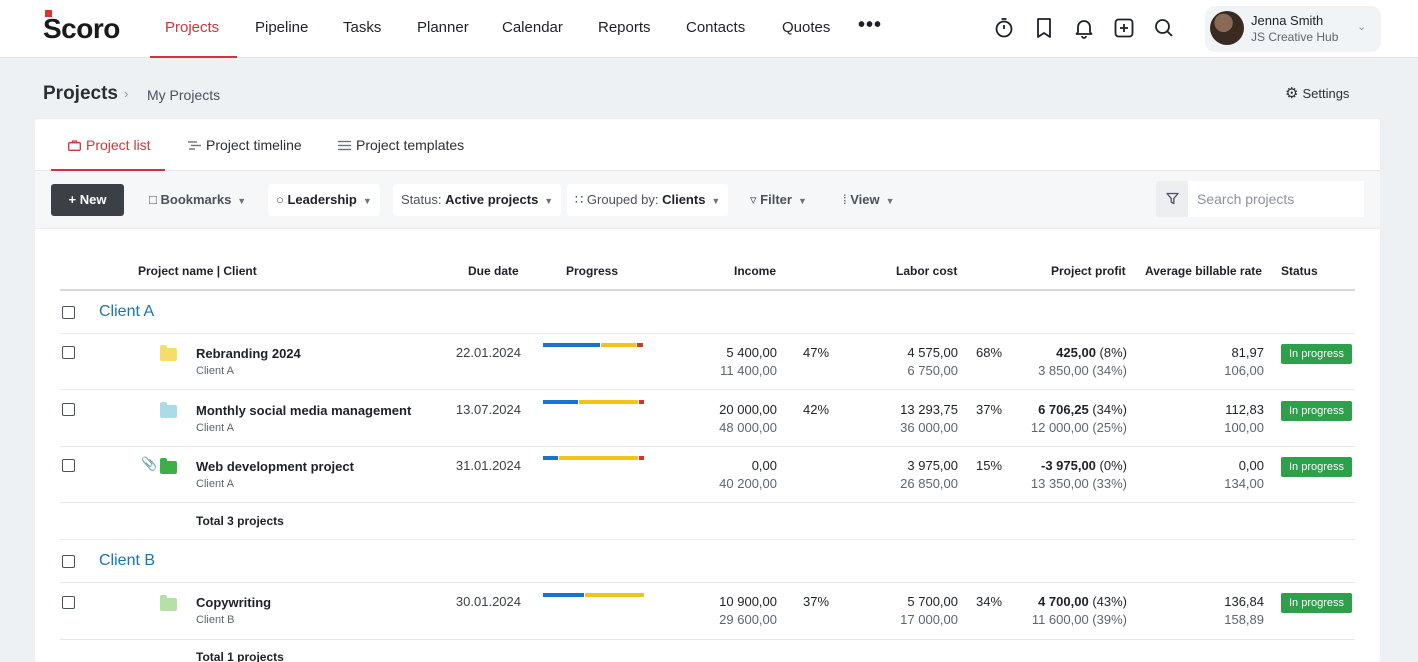 This screenshot has width=1418, height=662. What do you see at coordinates (806, 27) in the screenshot?
I see `nav-quotes: Quotes` at bounding box center [806, 27].